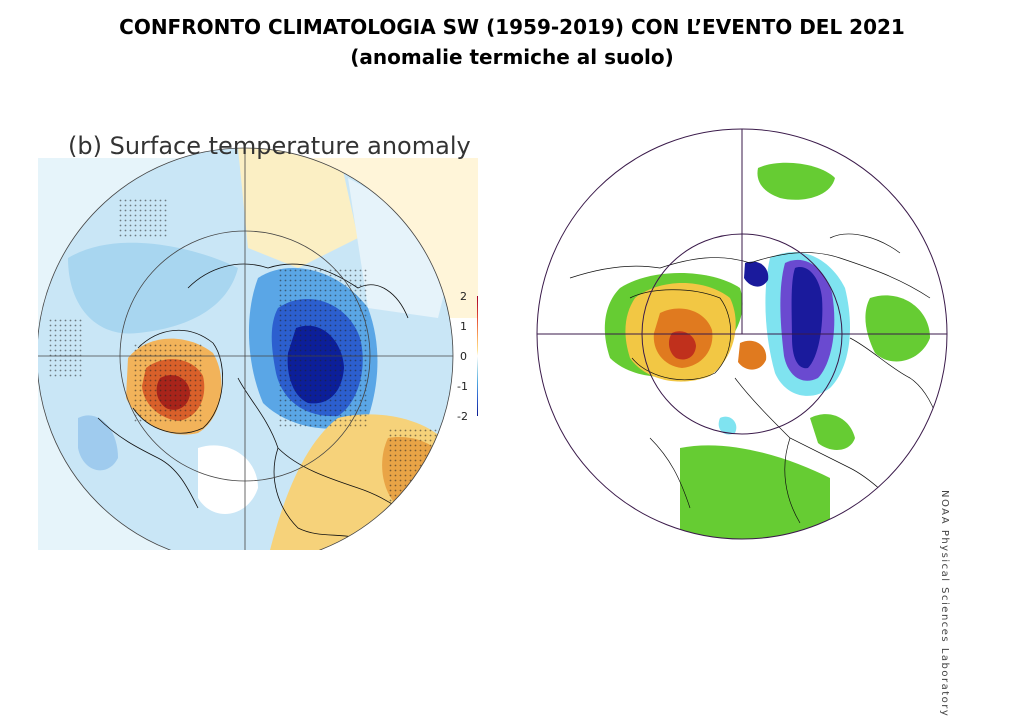 The height and width of the screenshot is (717, 1024). I want to click on colorbar-tick-0: 0, so click(463, 356).